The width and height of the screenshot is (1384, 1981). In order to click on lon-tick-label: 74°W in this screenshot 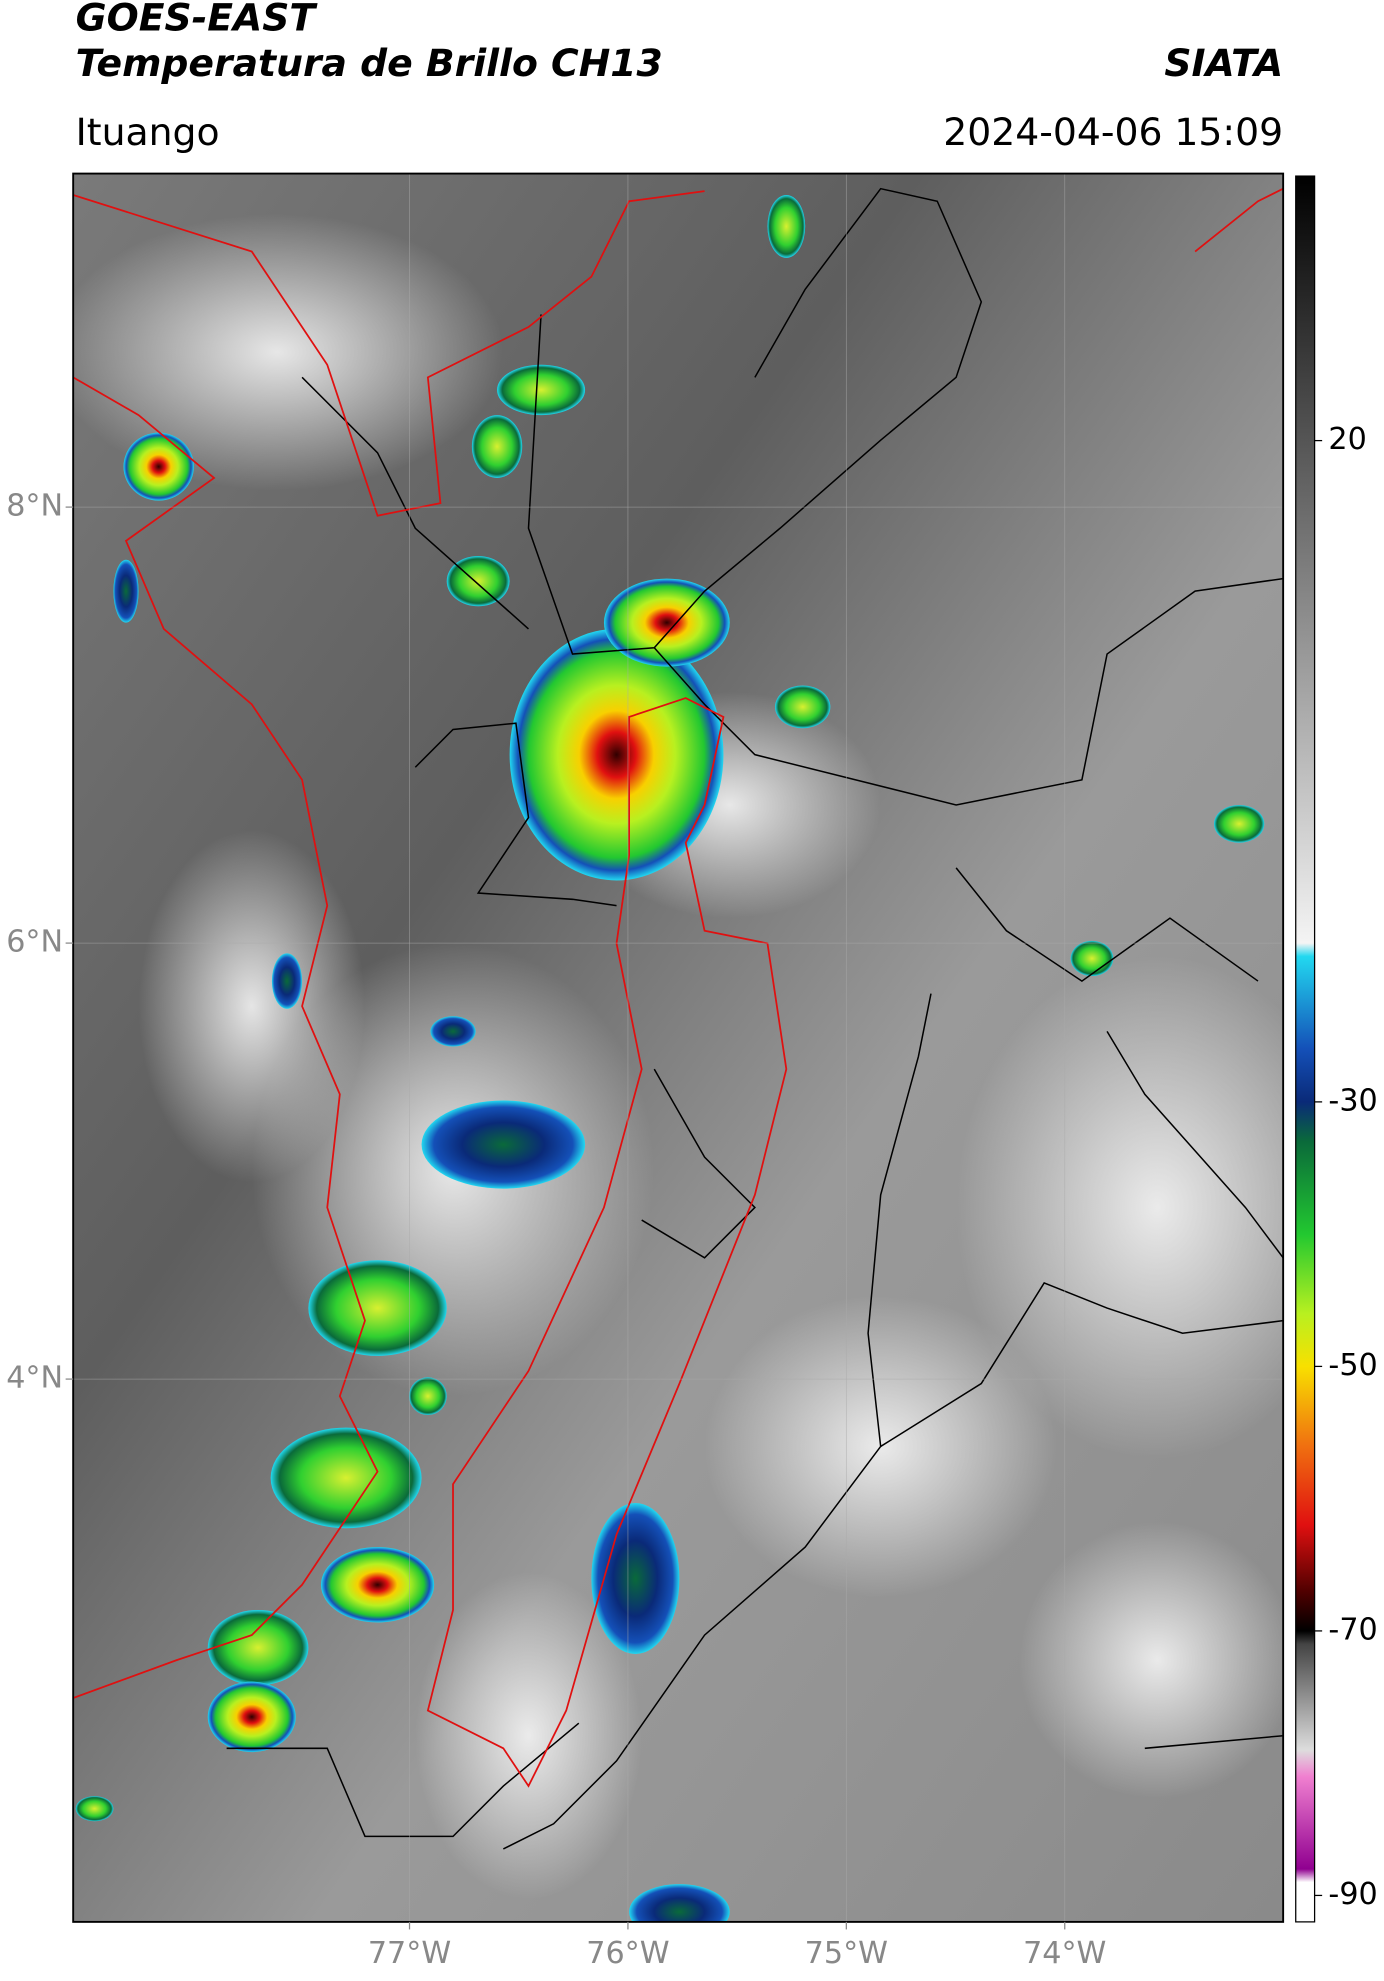, I will do `click(1064, 1953)`.